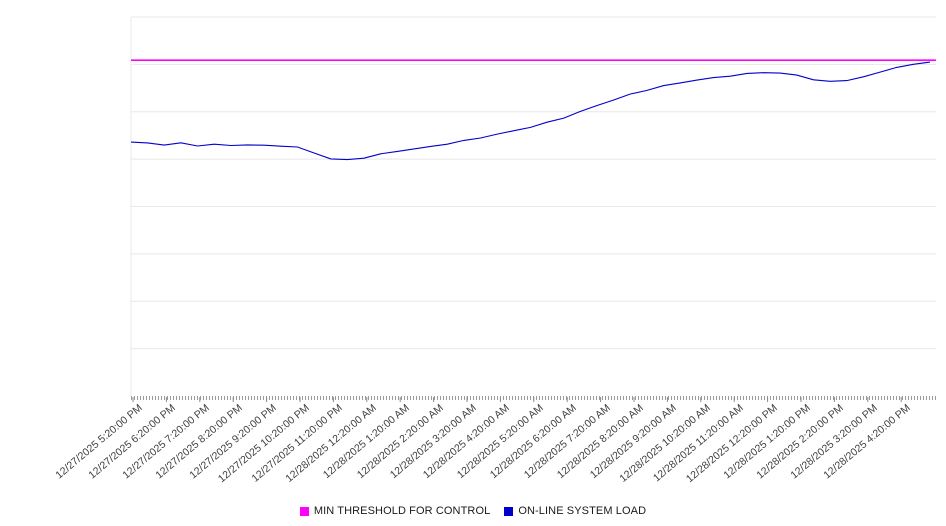 This screenshot has height=526, width=946. Describe the element at coordinates (509, 511) in the screenshot. I see `load-legend-swatch` at that location.